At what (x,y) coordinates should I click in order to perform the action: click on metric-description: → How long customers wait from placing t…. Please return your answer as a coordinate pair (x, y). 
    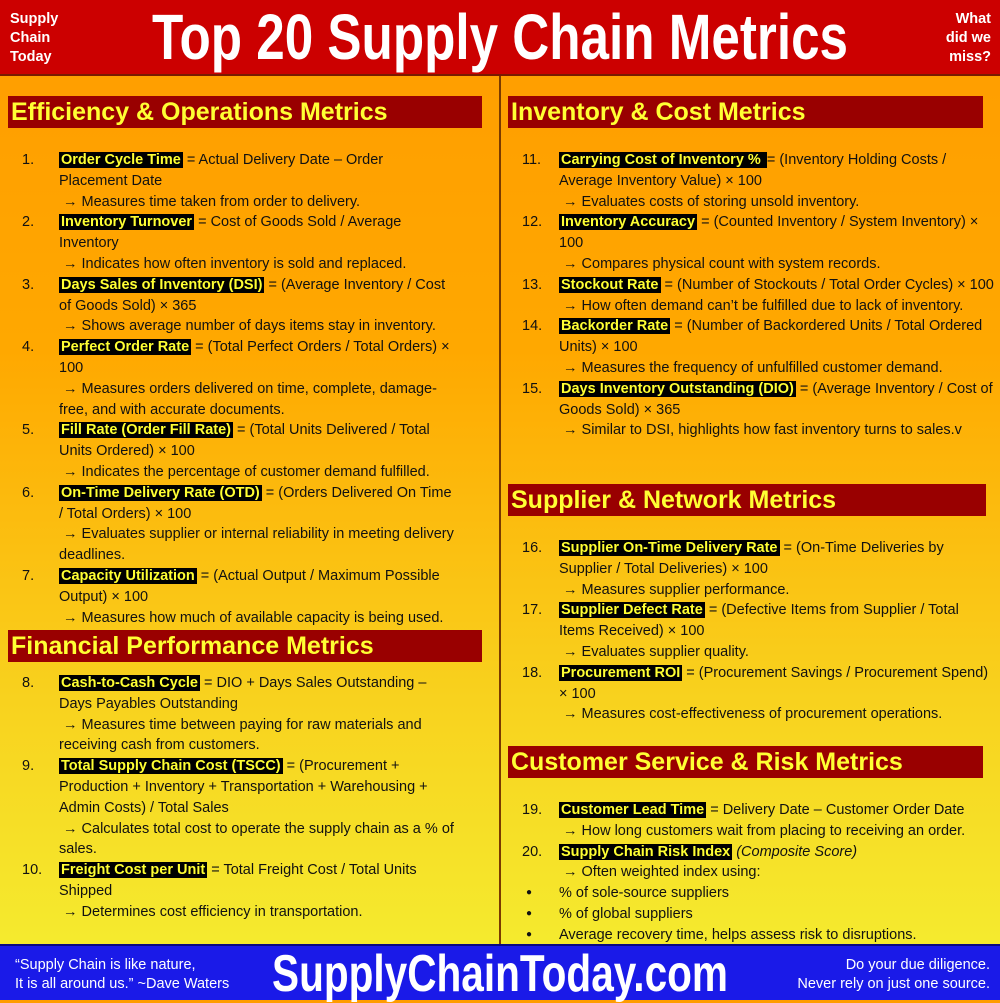
    Looking at the image, I should click on (764, 830).